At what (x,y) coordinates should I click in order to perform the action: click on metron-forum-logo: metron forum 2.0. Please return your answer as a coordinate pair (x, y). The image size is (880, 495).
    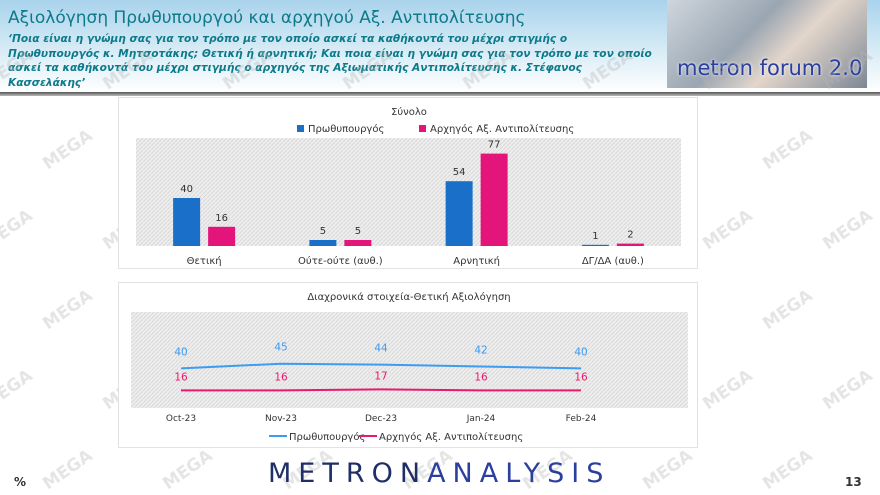
    Looking at the image, I should click on (767, 44).